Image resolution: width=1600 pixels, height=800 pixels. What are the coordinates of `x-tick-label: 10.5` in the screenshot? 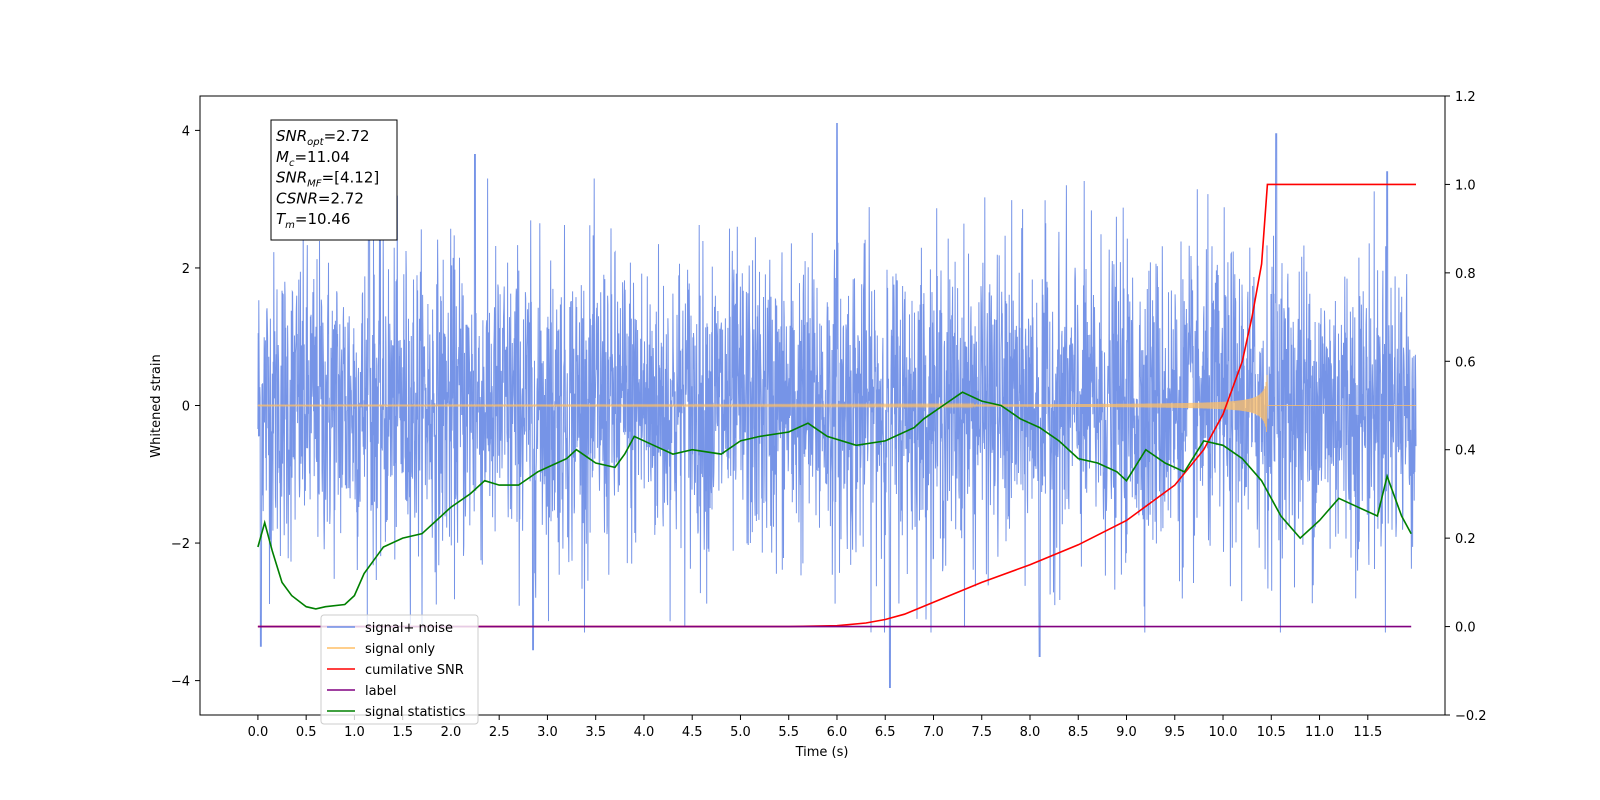 It's located at (1271, 732).